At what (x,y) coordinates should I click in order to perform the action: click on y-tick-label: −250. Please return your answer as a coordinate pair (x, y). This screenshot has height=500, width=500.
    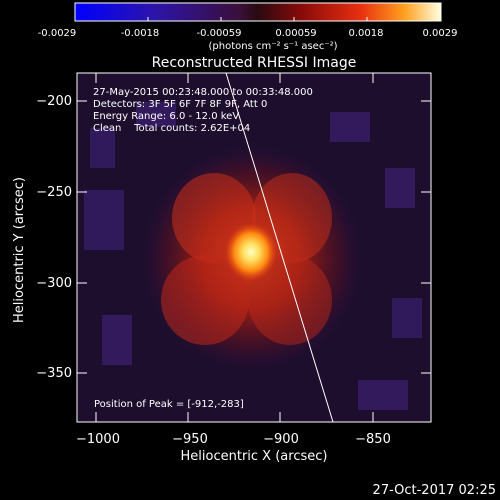
    Looking at the image, I should click on (54, 192).